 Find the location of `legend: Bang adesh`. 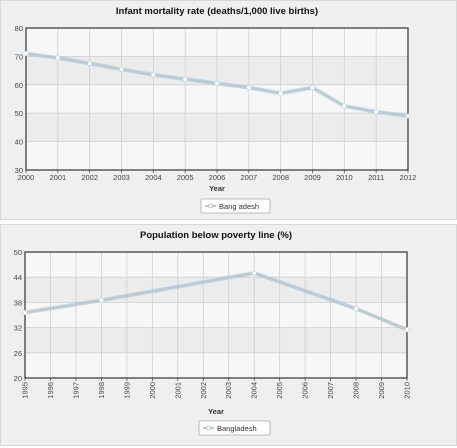

legend: Bang adesh is located at coordinates (235, 206).